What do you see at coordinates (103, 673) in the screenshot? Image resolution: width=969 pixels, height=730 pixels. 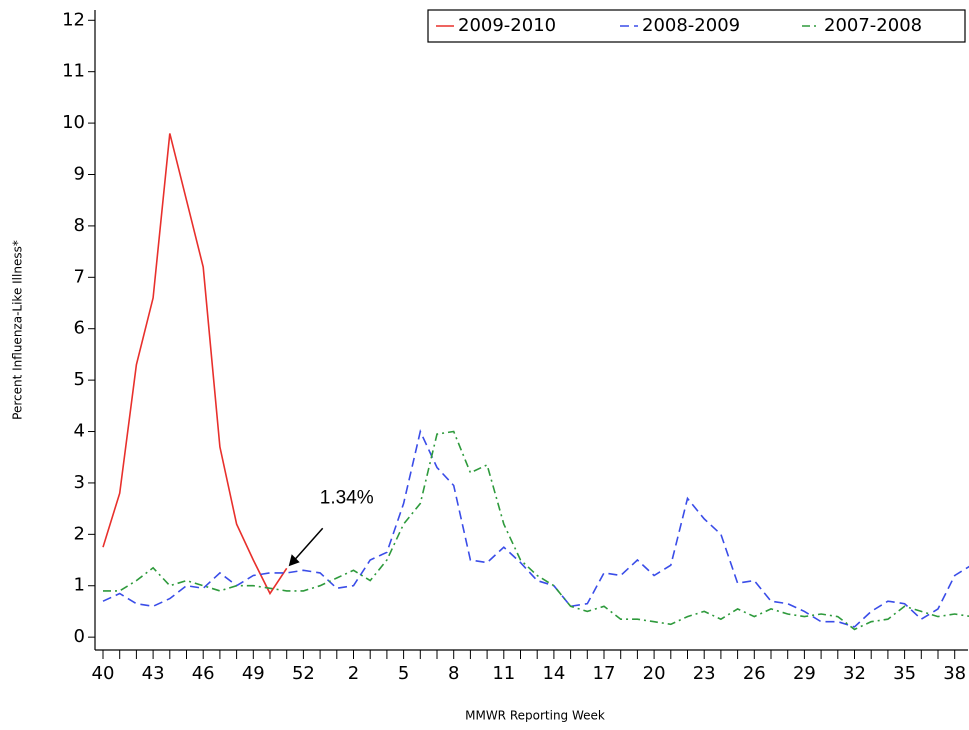 I see `x-tick-label: 40` at bounding box center [103, 673].